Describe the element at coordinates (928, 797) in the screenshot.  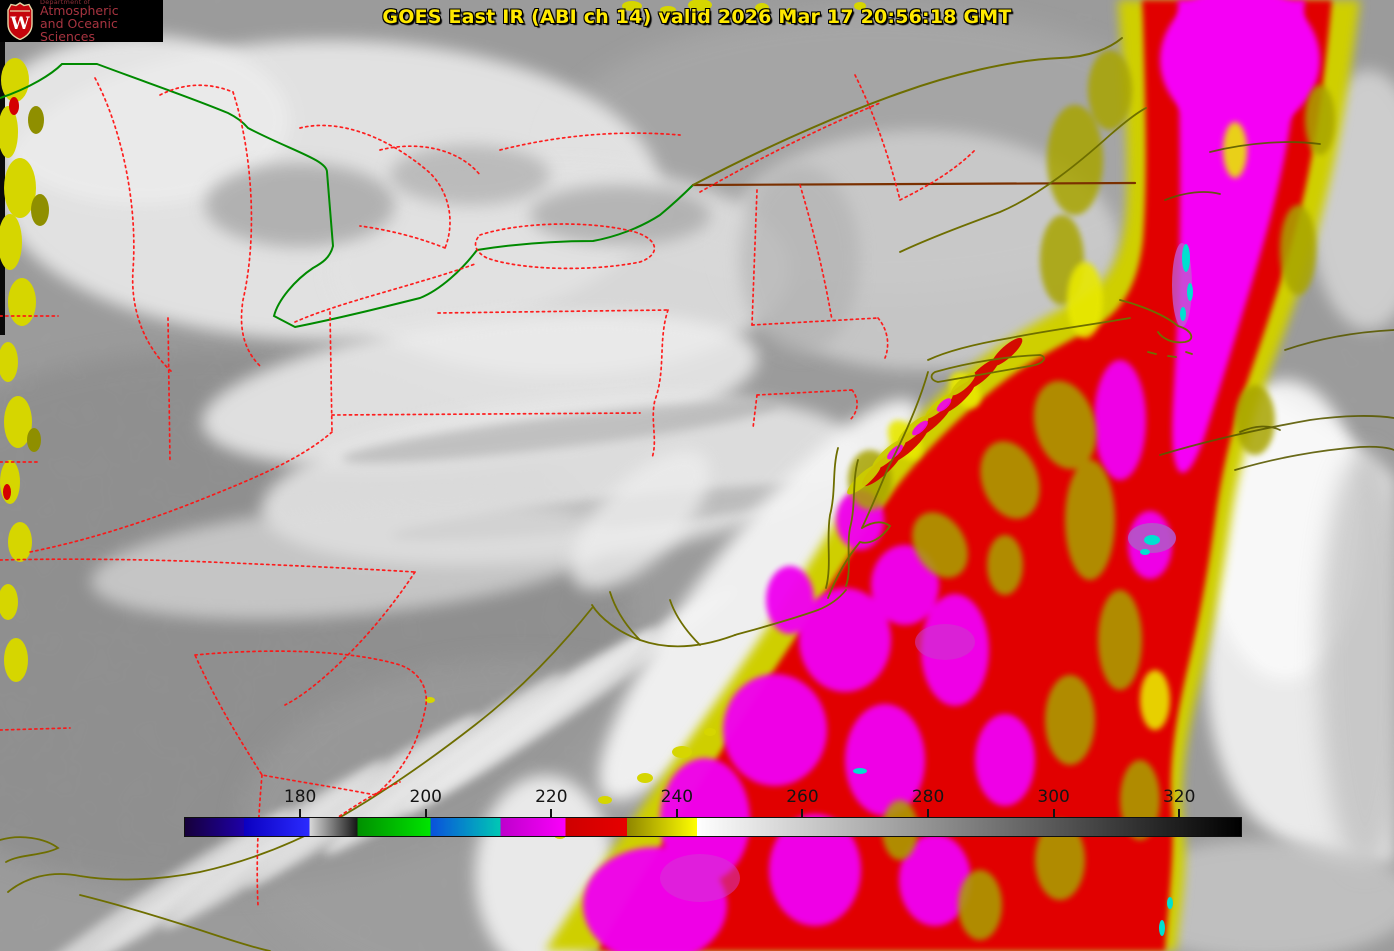
I see `colorbar-tick-label: 280` at that location.